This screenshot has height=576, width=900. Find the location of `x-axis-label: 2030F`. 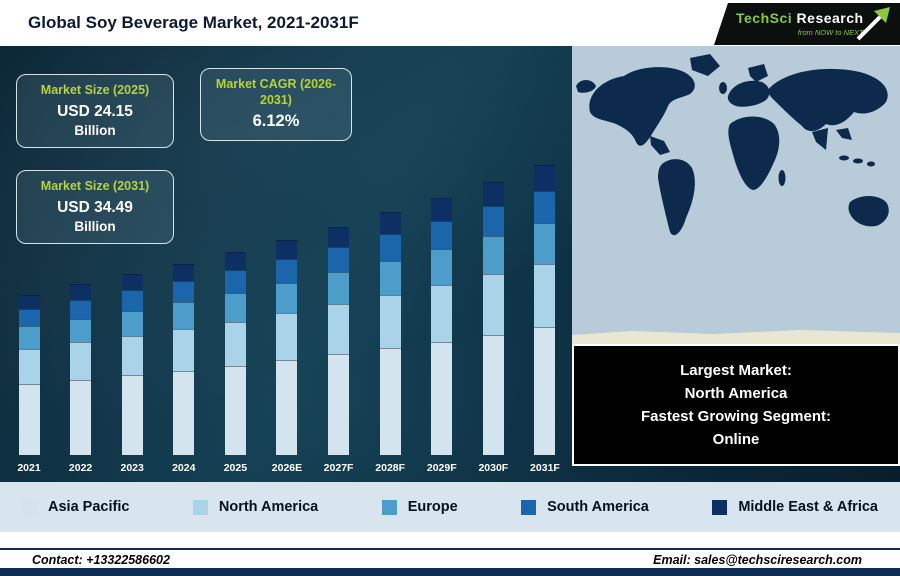

x-axis-label: 2030F is located at coordinates (493, 468).